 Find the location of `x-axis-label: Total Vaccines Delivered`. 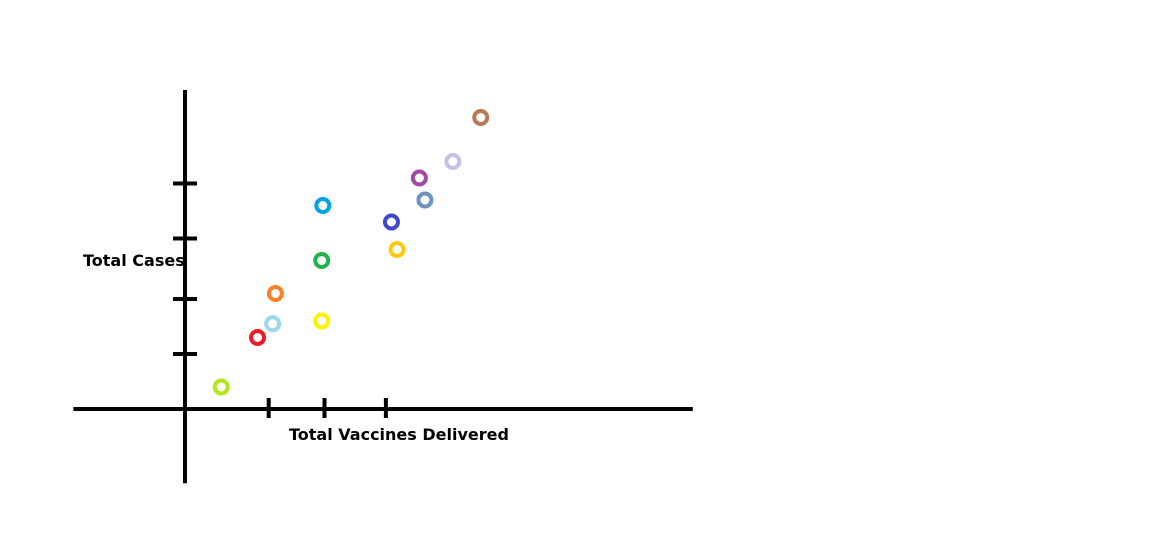

x-axis-label: Total Vaccines Delivered is located at coordinates (399, 434).